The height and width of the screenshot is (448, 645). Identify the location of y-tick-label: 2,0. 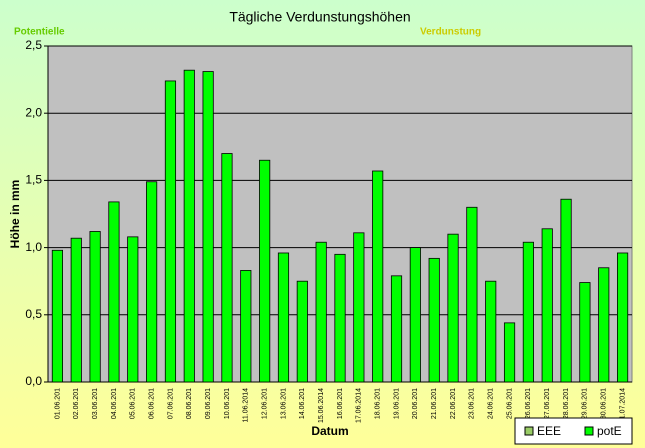
(33, 112).